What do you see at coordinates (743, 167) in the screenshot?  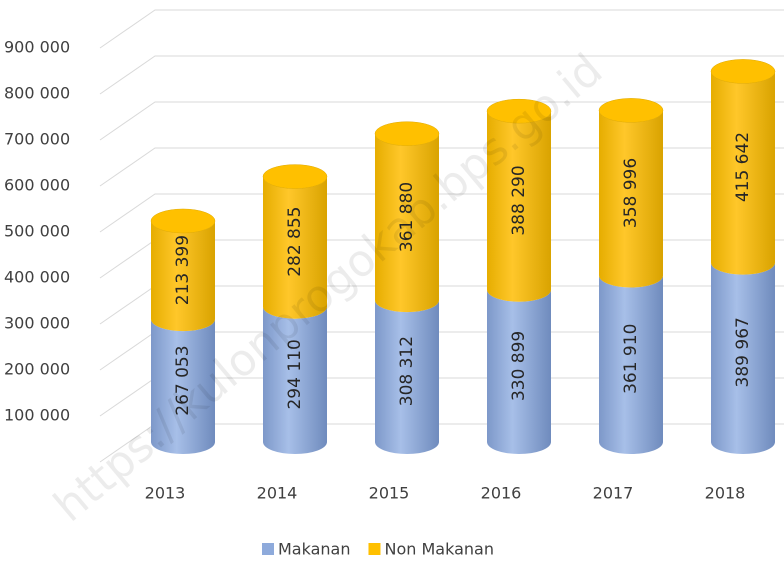 I see `value-label: 415 642` at bounding box center [743, 167].